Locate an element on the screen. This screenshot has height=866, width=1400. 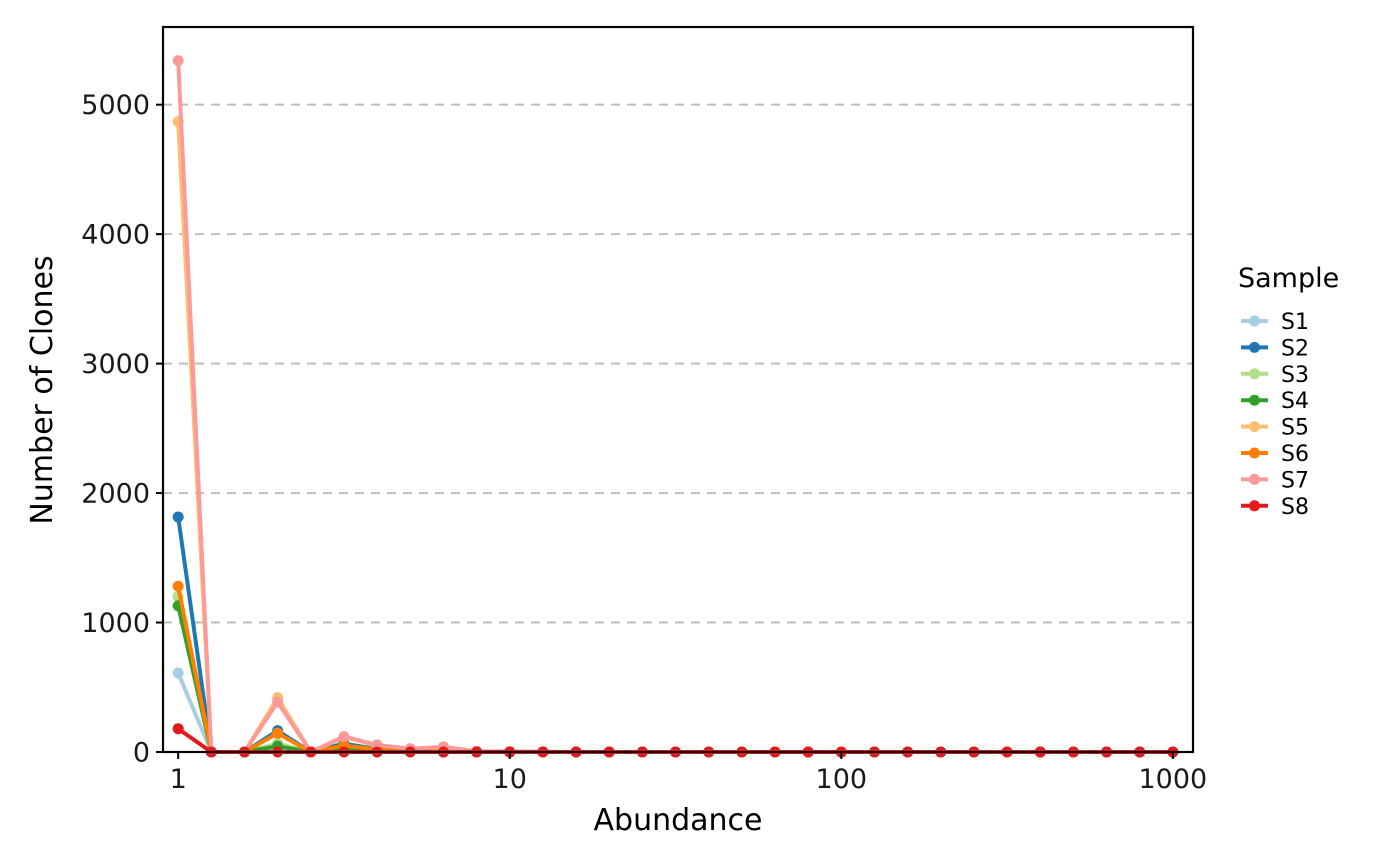
x-tick-label: 10 is located at coordinates (510, 779).